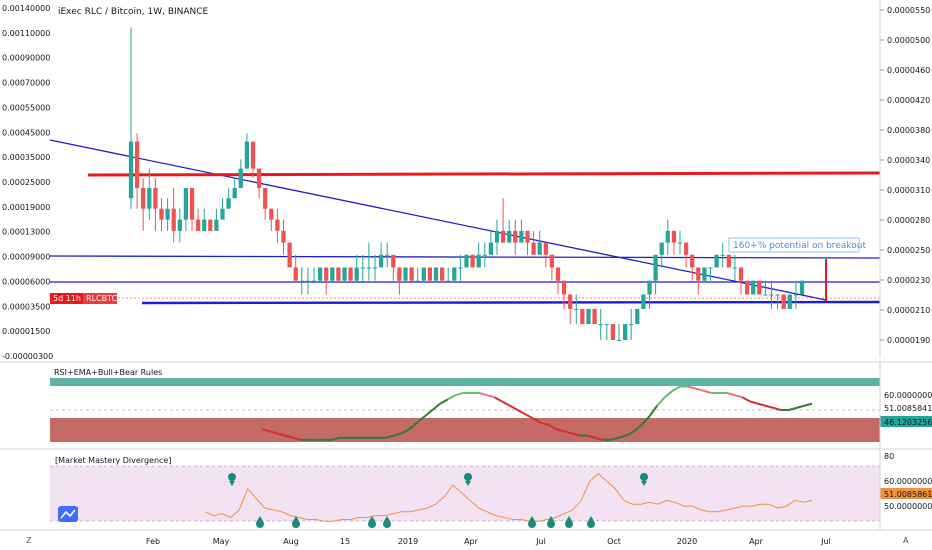  What do you see at coordinates (797, 245) in the screenshot?
I see `annotation-box: 160+% potential on breakout` at bounding box center [797, 245].